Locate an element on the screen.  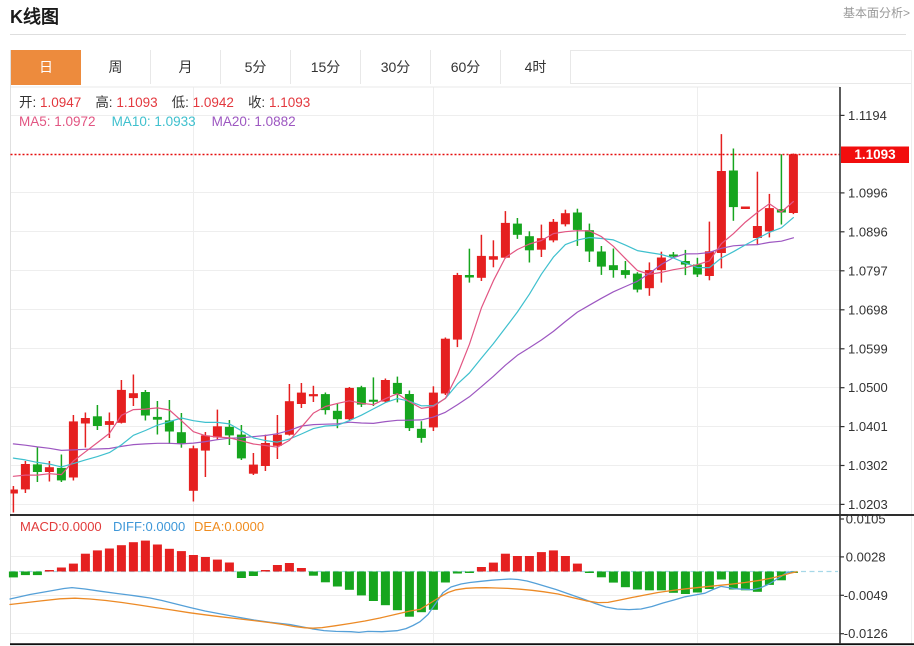
svg-text: 1.0797 is located at coordinates (868, 270).